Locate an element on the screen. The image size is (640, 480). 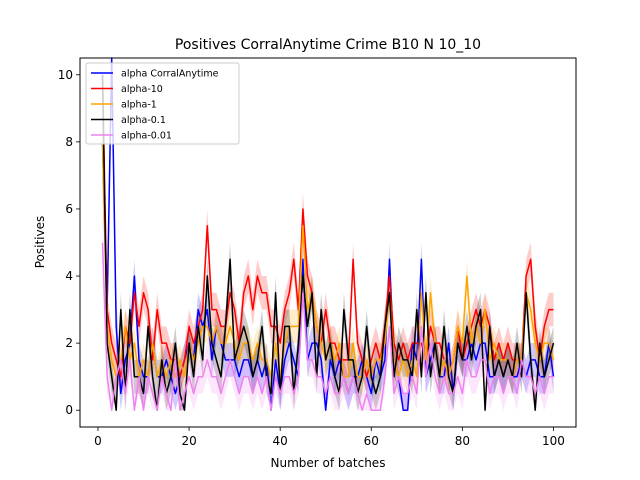
legend-box is located at coordinates (162, 103).